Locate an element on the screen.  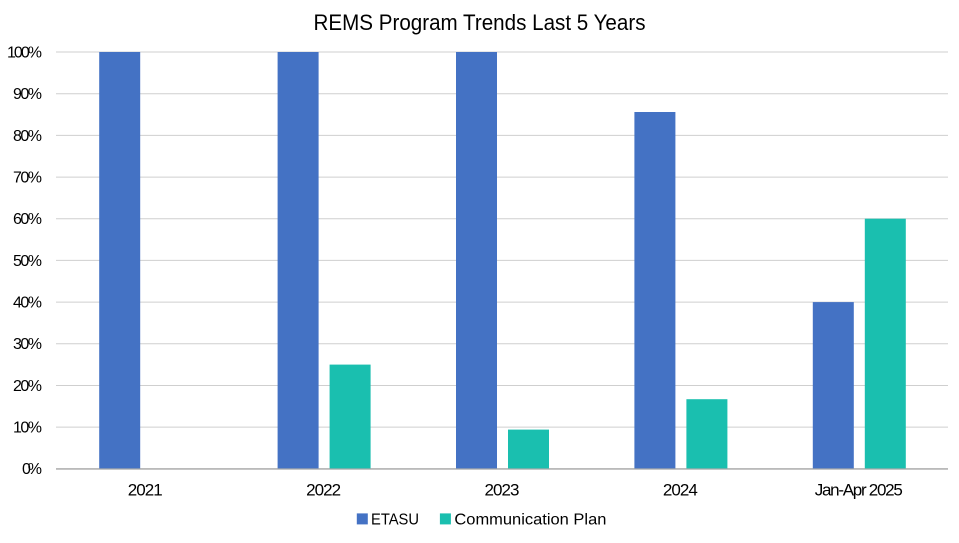
svg-text: Jan-Apr 2025 is located at coordinates (859, 489).